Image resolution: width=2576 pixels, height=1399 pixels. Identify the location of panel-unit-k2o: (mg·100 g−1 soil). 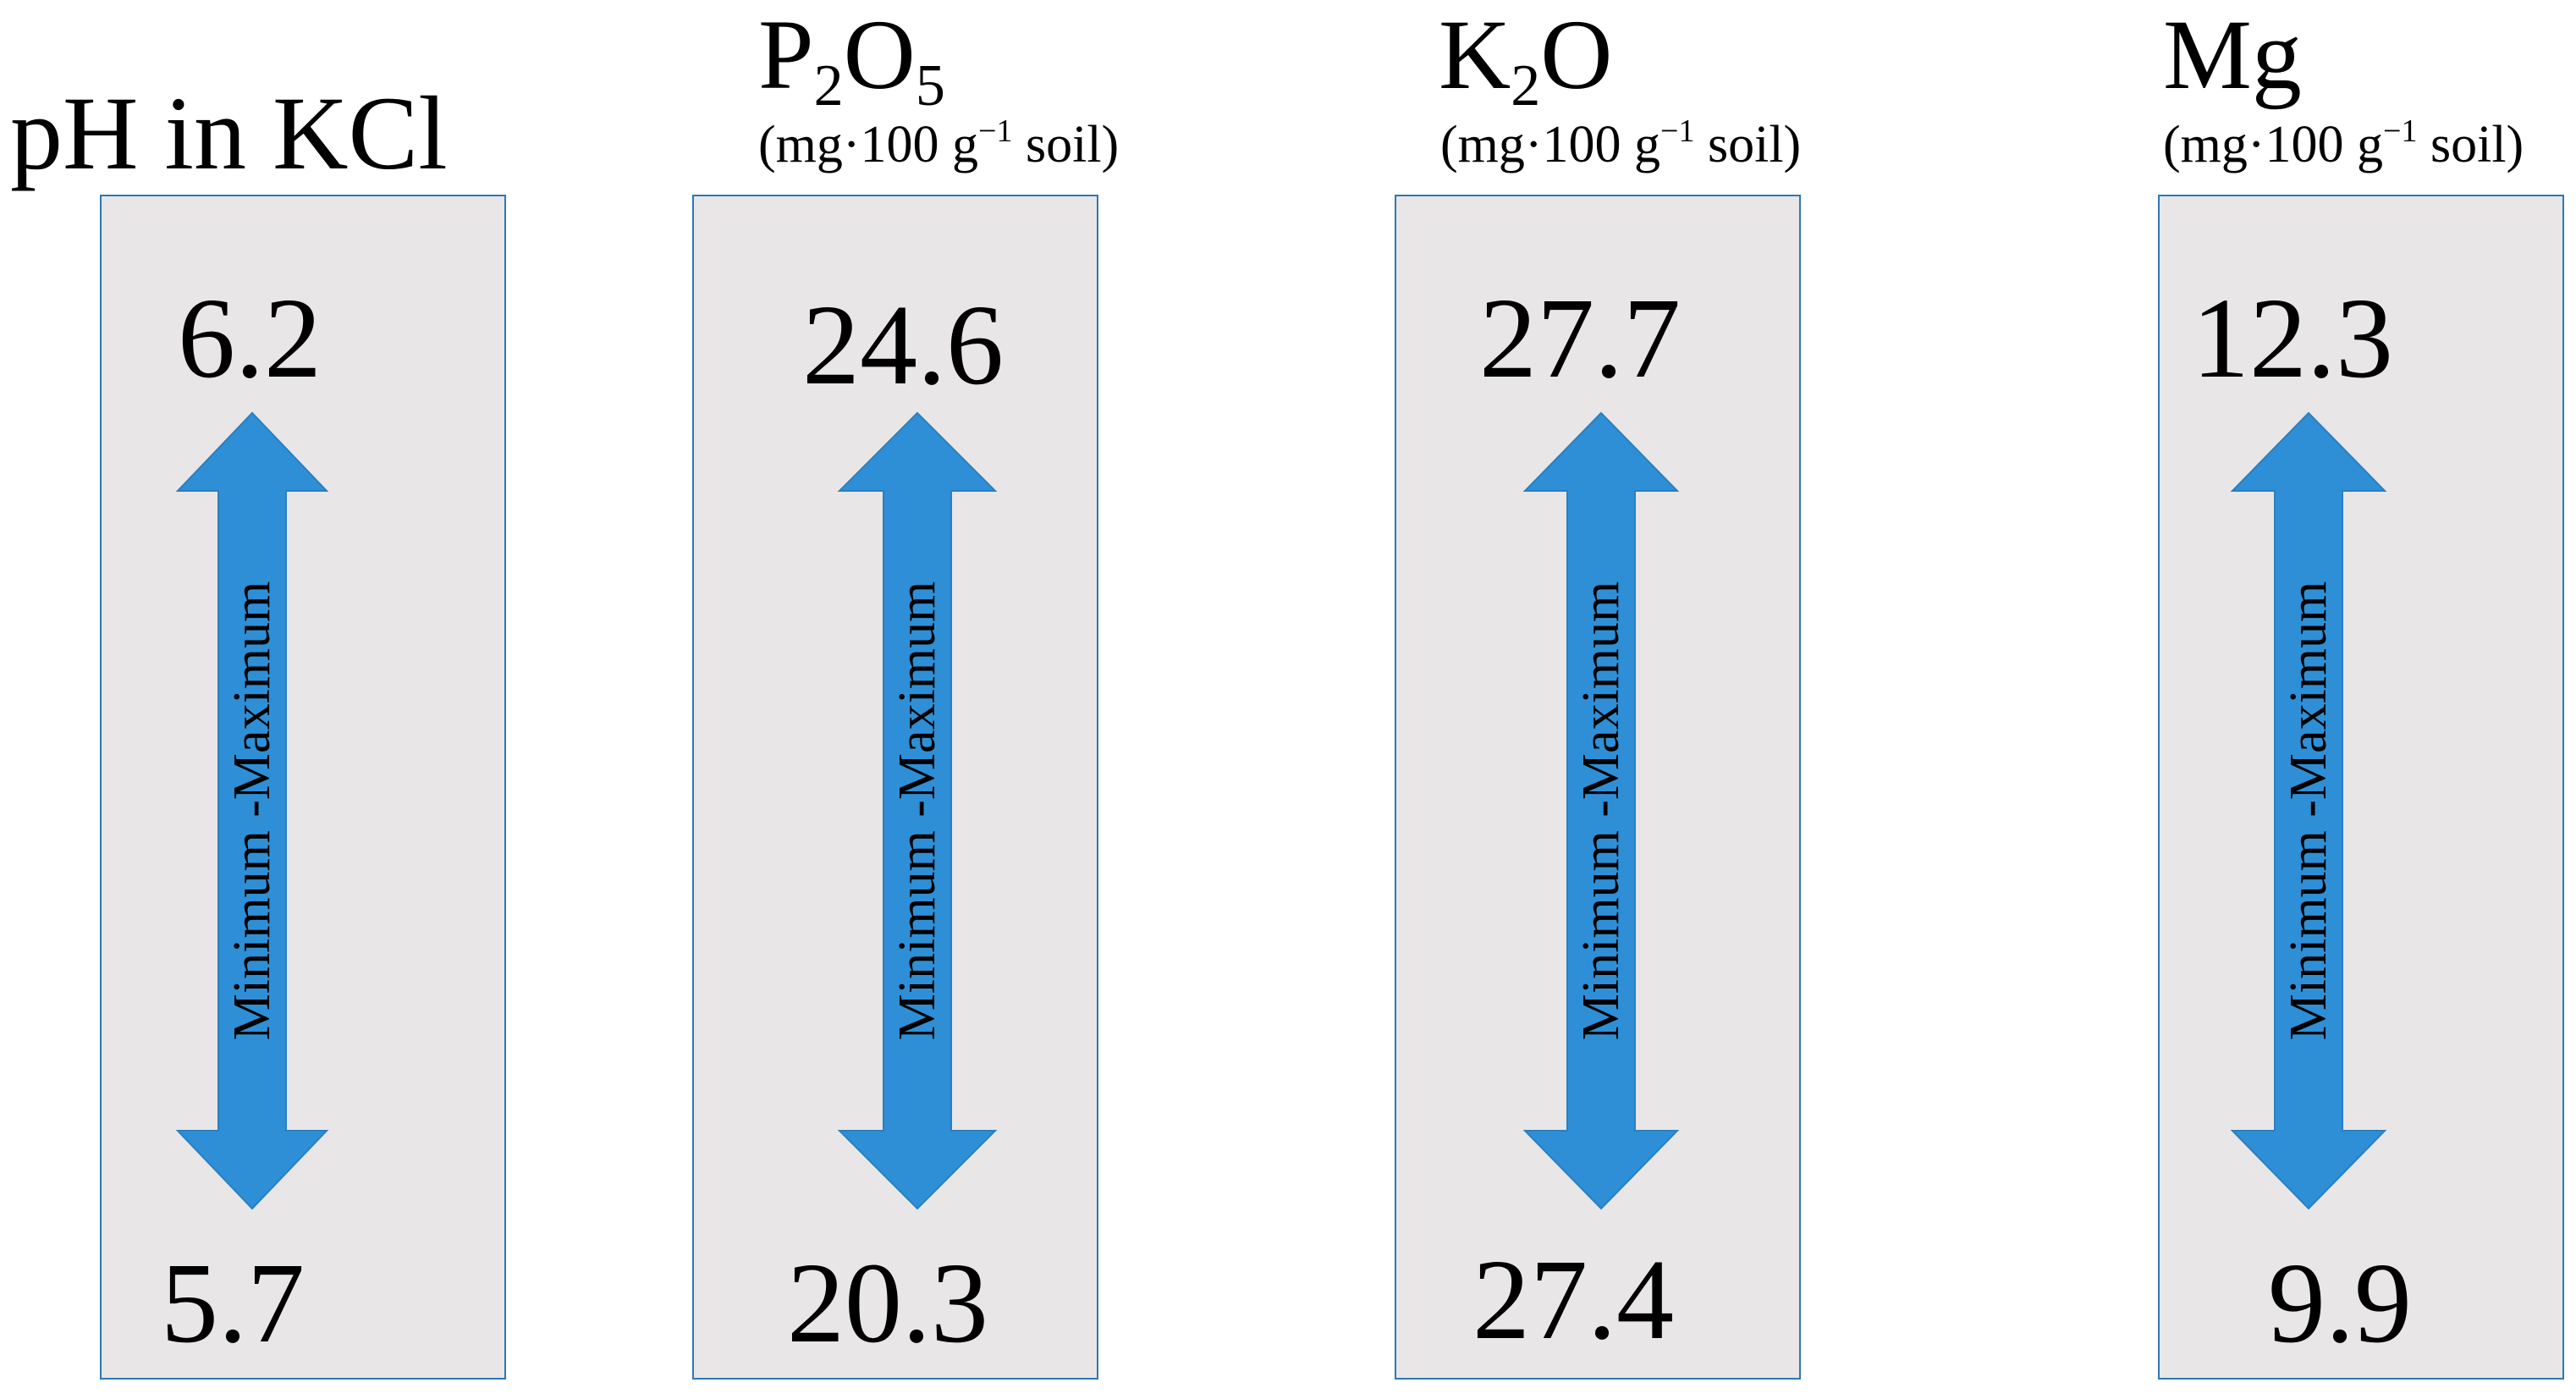
(1621, 144).